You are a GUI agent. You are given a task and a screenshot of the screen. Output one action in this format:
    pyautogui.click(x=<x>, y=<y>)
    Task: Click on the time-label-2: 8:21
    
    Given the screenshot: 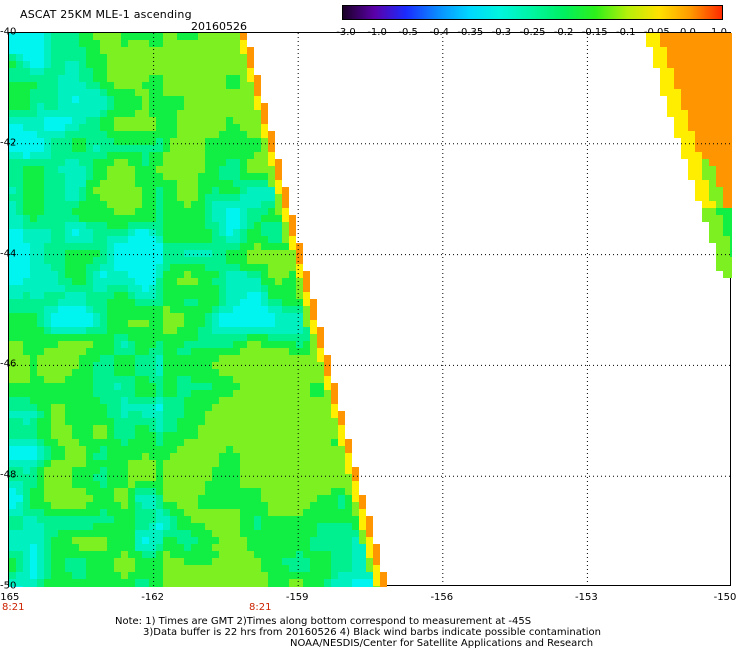 What is the action you would take?
    pyautogui.click(x=260, y=607)
    